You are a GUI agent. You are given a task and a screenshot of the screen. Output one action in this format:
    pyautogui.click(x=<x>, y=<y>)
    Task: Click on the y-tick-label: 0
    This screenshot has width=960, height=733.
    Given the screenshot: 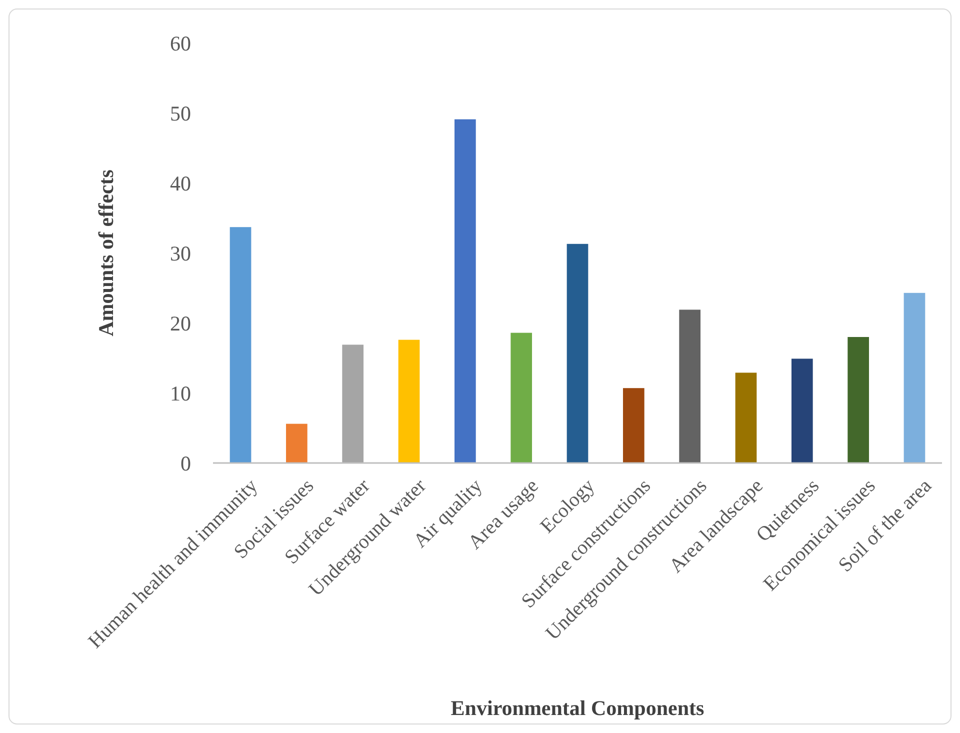 What is the action you would take?
    pyautogui.click(x=185, y=463)
    